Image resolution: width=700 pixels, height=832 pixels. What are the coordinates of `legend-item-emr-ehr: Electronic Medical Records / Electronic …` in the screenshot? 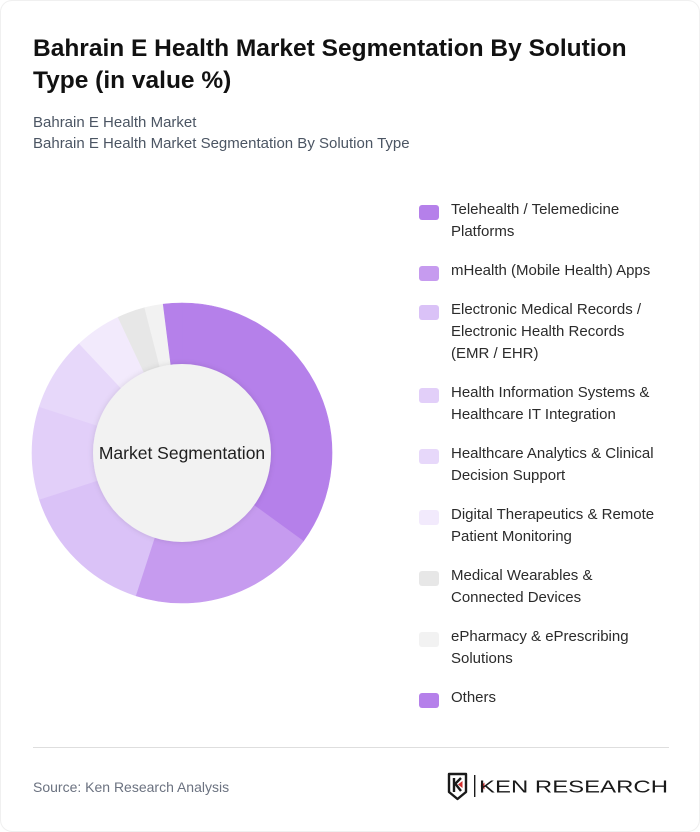 It's located at (549, 332).